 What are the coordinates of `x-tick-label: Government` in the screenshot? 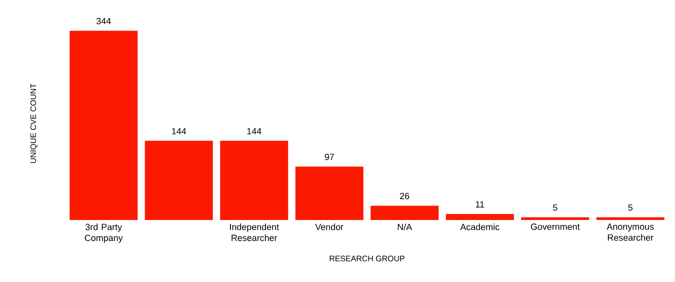 It's located at (555, 227).